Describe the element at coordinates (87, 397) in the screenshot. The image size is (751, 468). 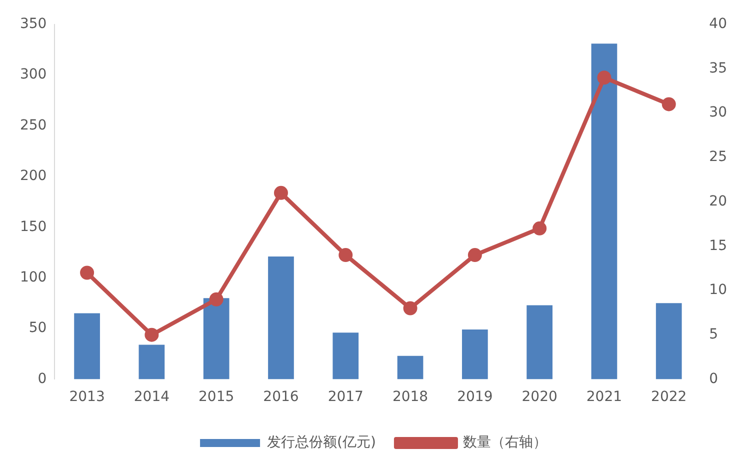
I see `x-tick-label: 2013` at that location.